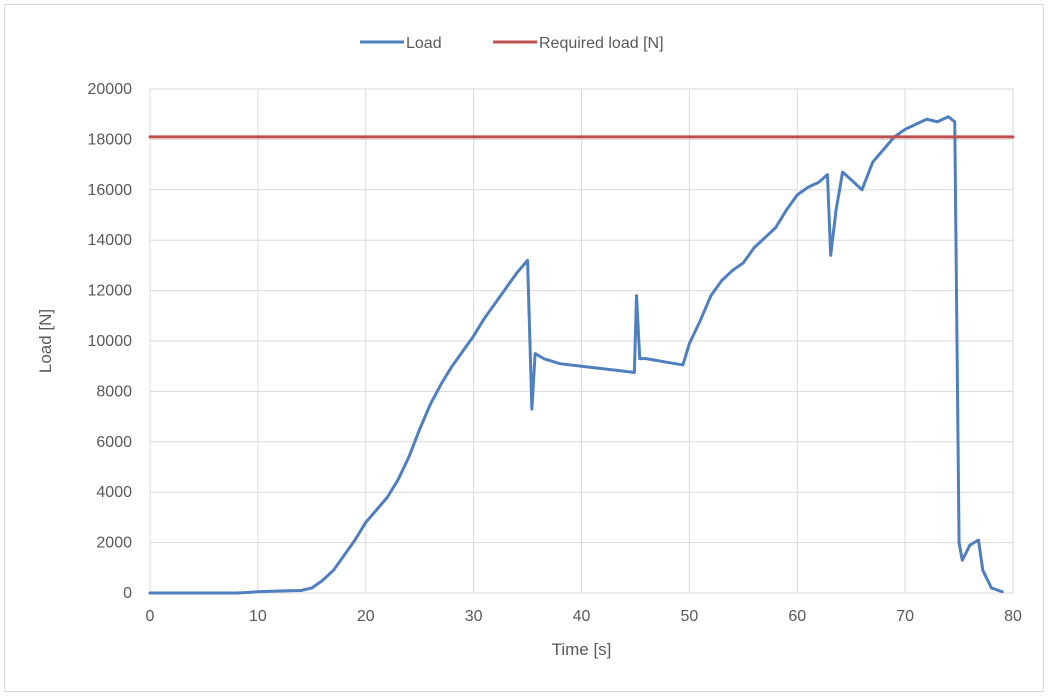 The width and height of the screenshot is (1050, 698). I want to click on y-tick-label: 6000, so click(114, 442).